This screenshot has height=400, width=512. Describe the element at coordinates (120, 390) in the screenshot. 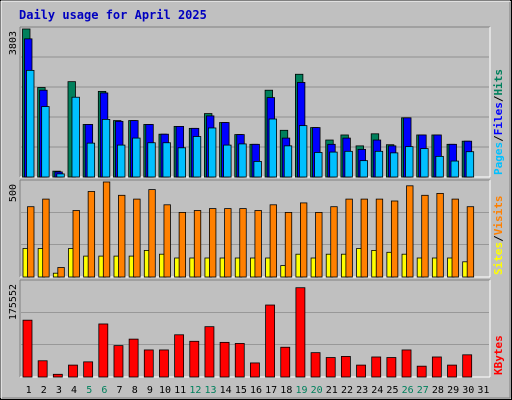

I see `day-label: 7` at that location.